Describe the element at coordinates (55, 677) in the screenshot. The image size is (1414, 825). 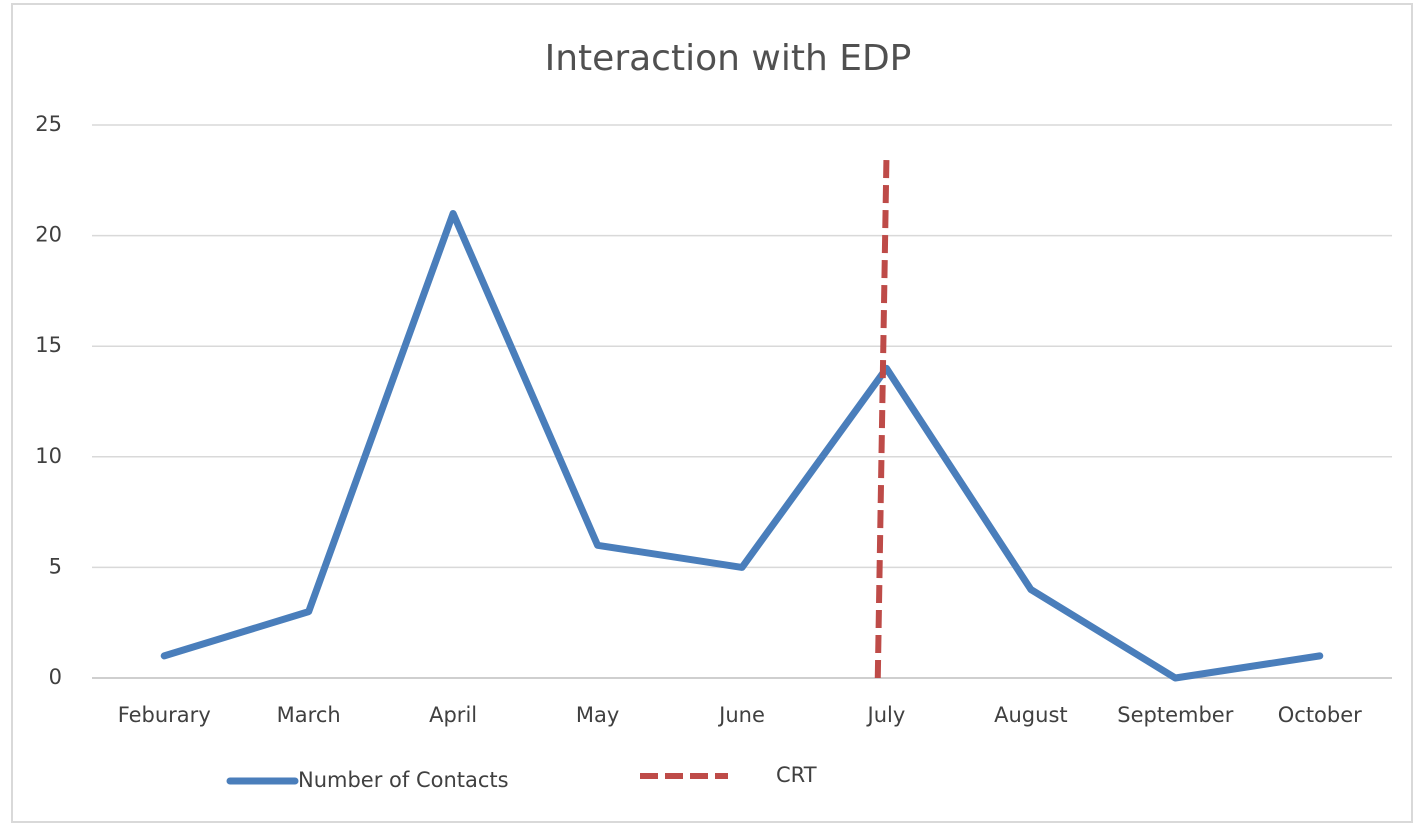
I see `y-tick-label: 0` at that location.